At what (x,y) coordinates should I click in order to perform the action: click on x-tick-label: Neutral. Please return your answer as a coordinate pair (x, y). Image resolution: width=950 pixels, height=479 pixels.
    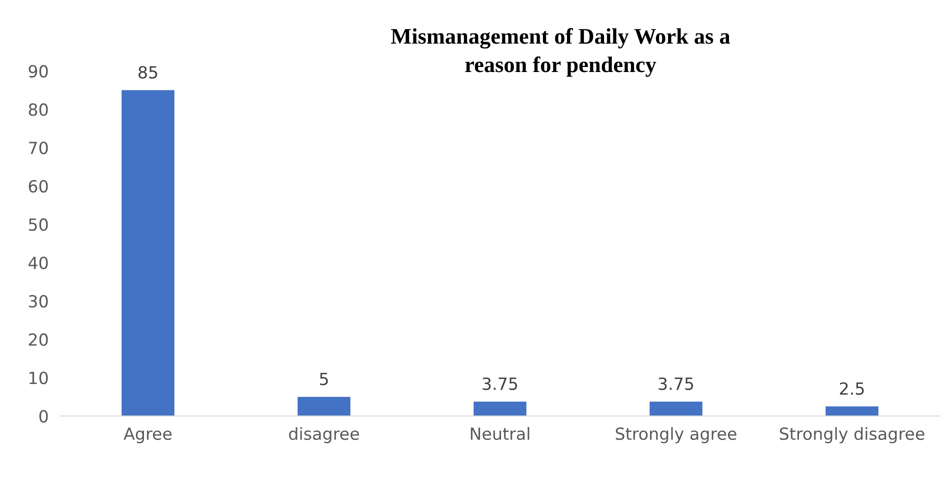
    Looking at the image, I should click on (500, 433).